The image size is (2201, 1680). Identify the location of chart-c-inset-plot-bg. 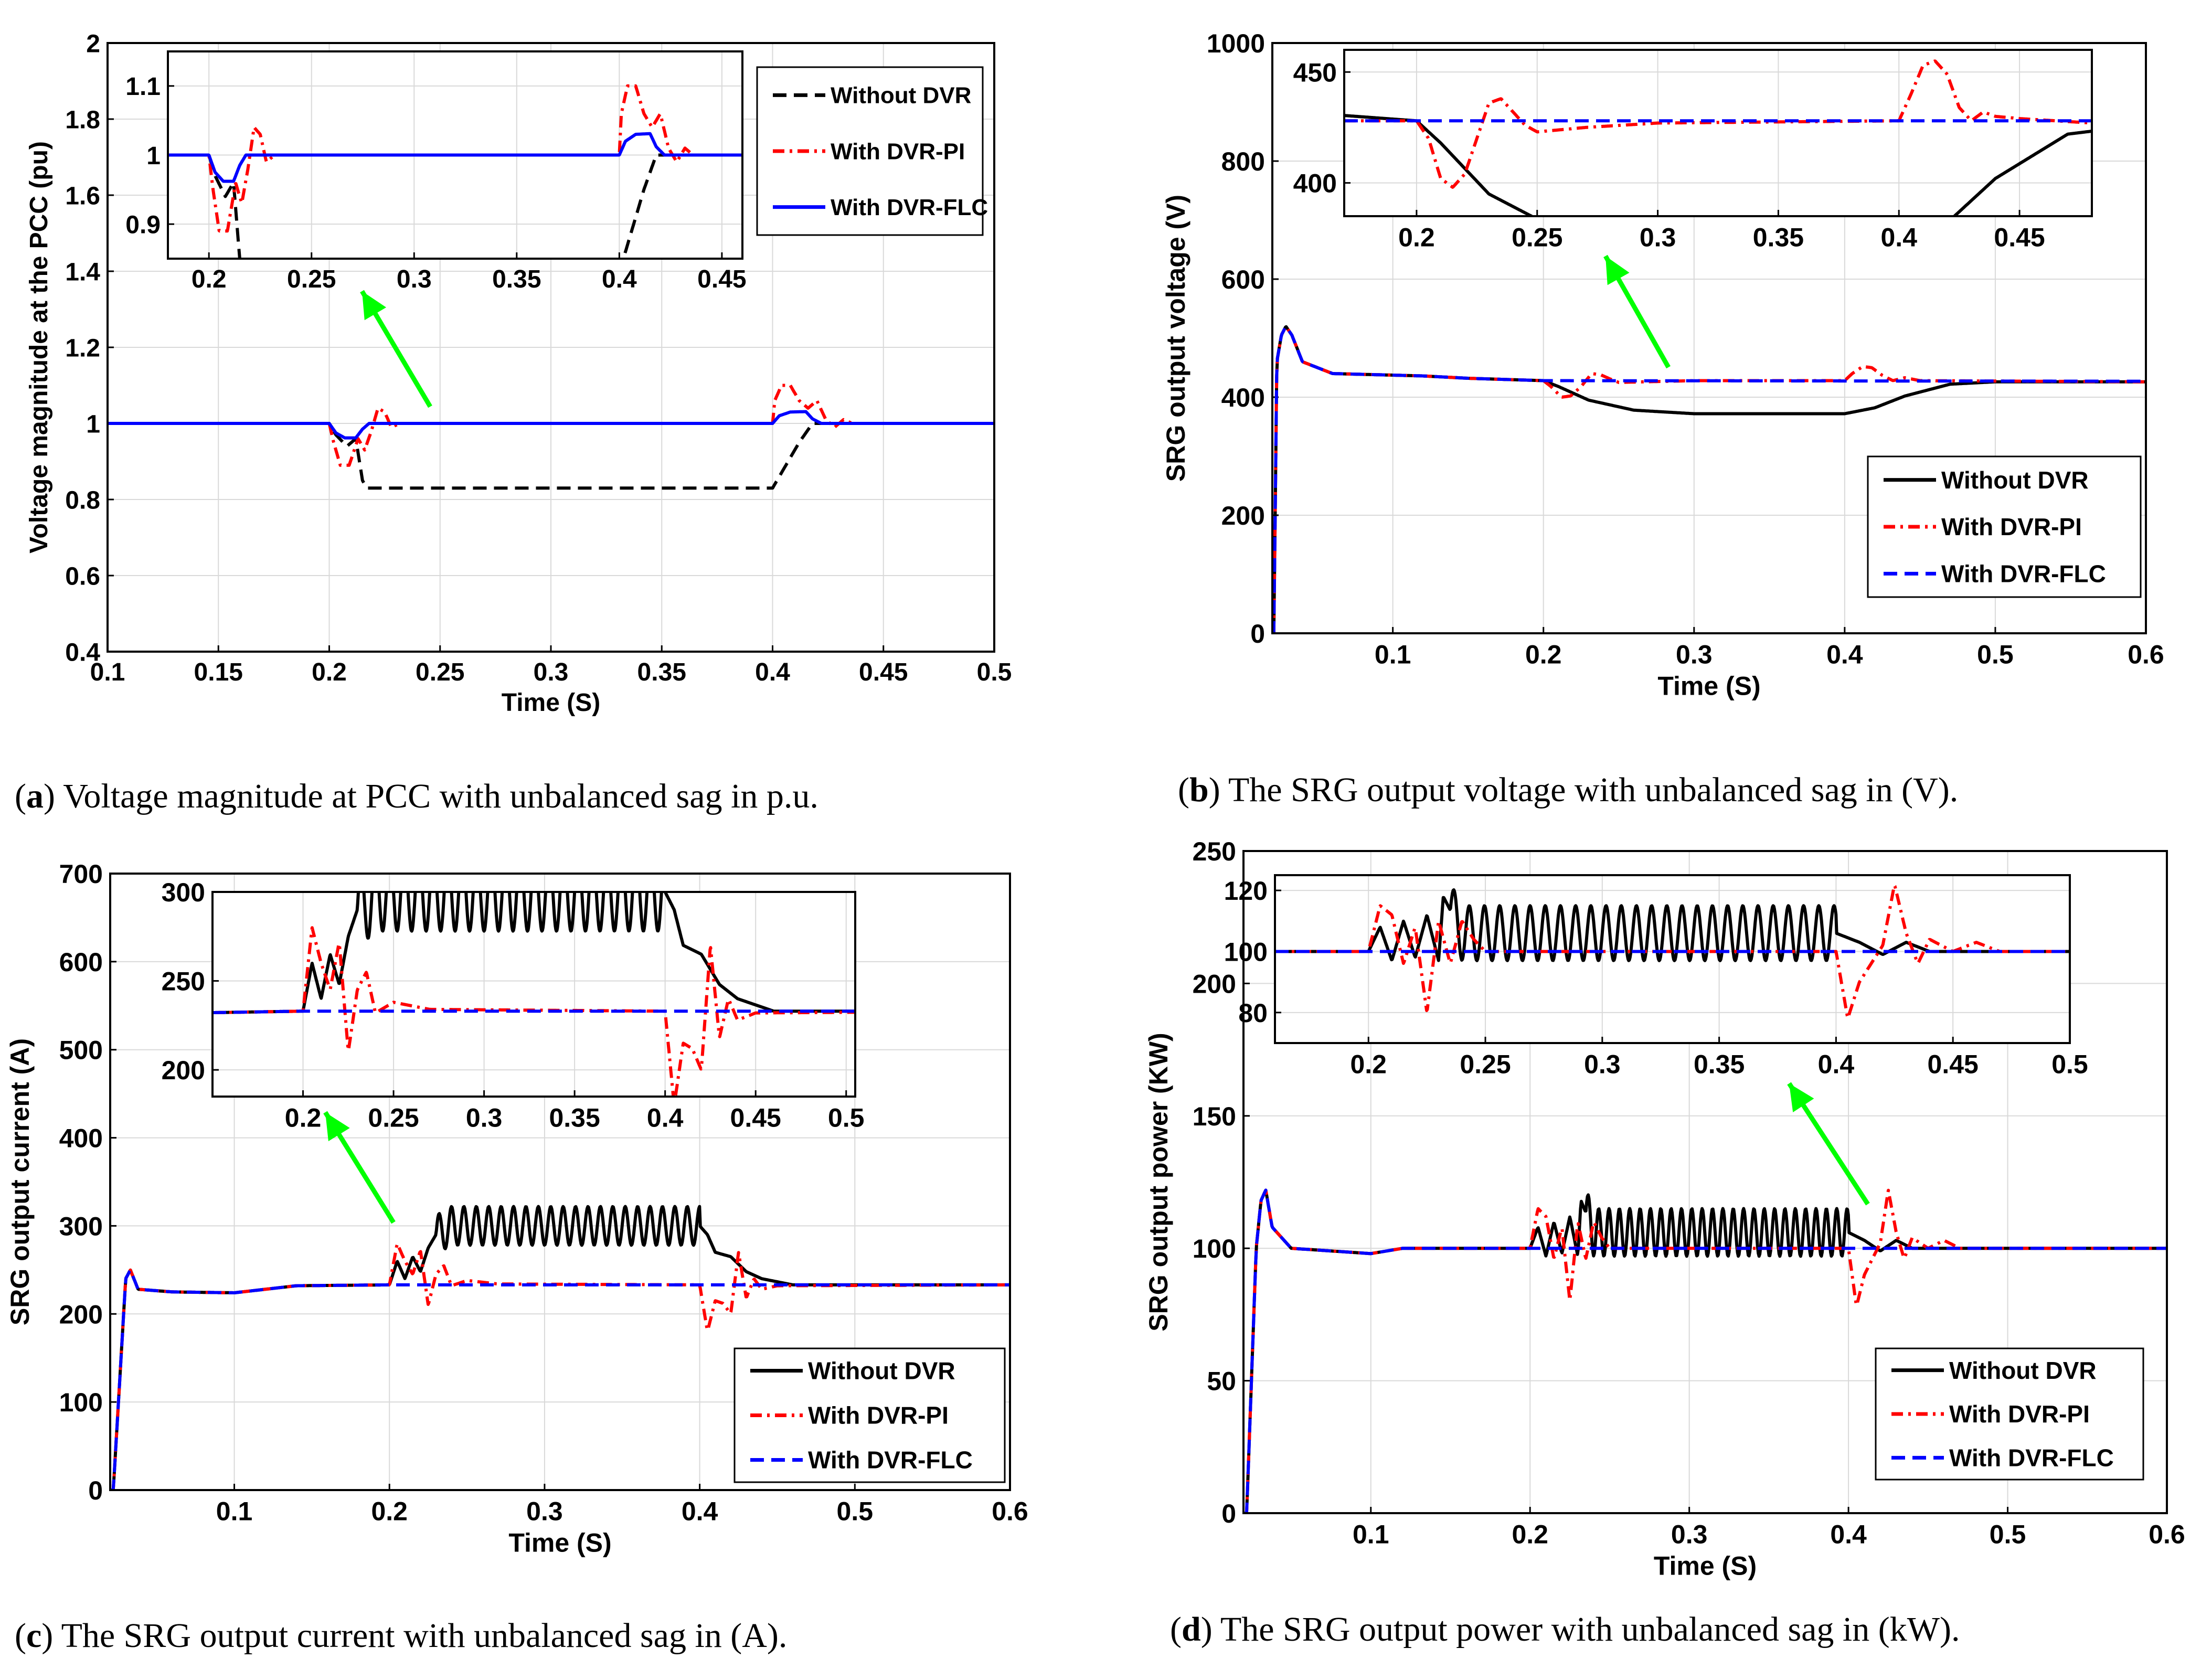
(533, 994).